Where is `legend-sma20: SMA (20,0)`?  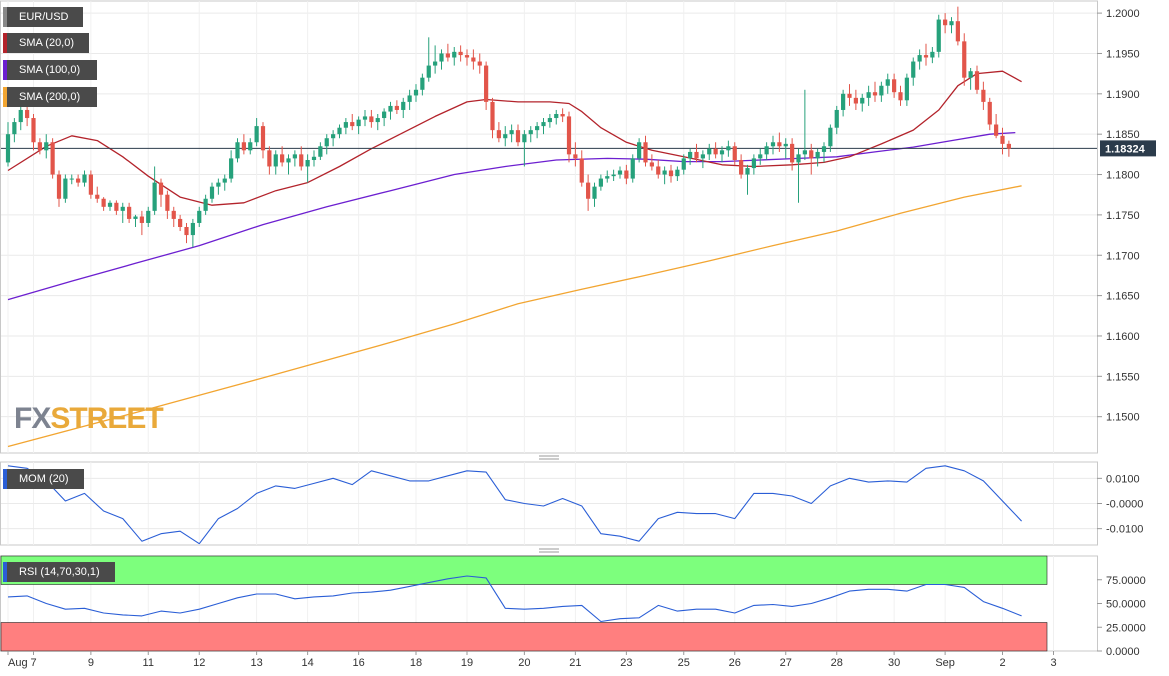 legend-sma20: SMA (20,0) is located at coordinates (46, 43).